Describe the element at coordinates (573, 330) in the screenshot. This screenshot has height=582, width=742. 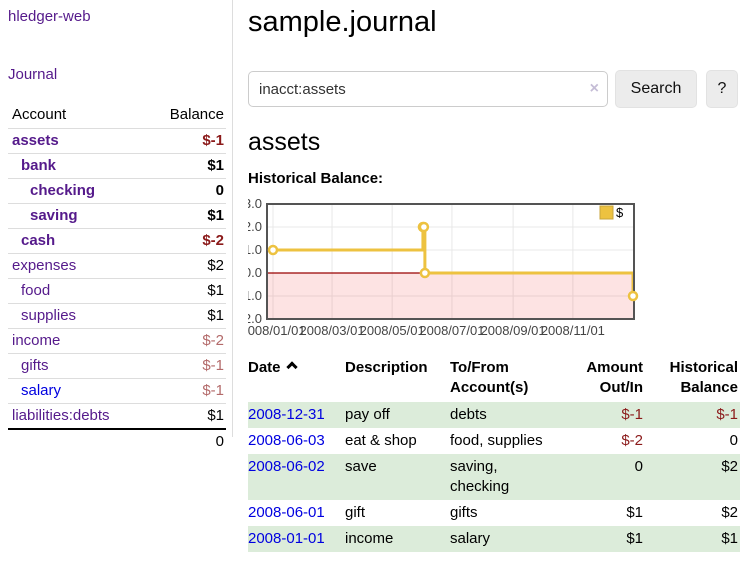
I see `svg-text: 2008/11/01` at that location.